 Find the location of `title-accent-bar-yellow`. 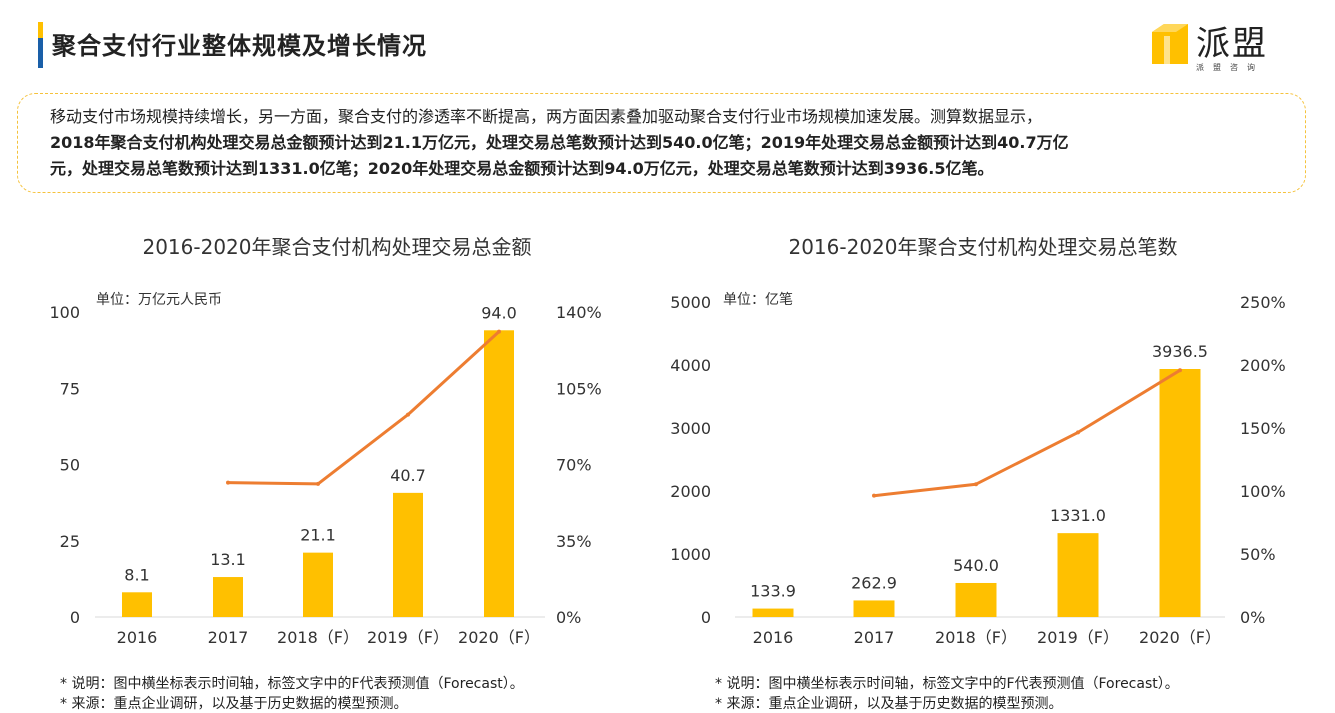

title-accent-bar-yellow is located at coordinates (40, 30).